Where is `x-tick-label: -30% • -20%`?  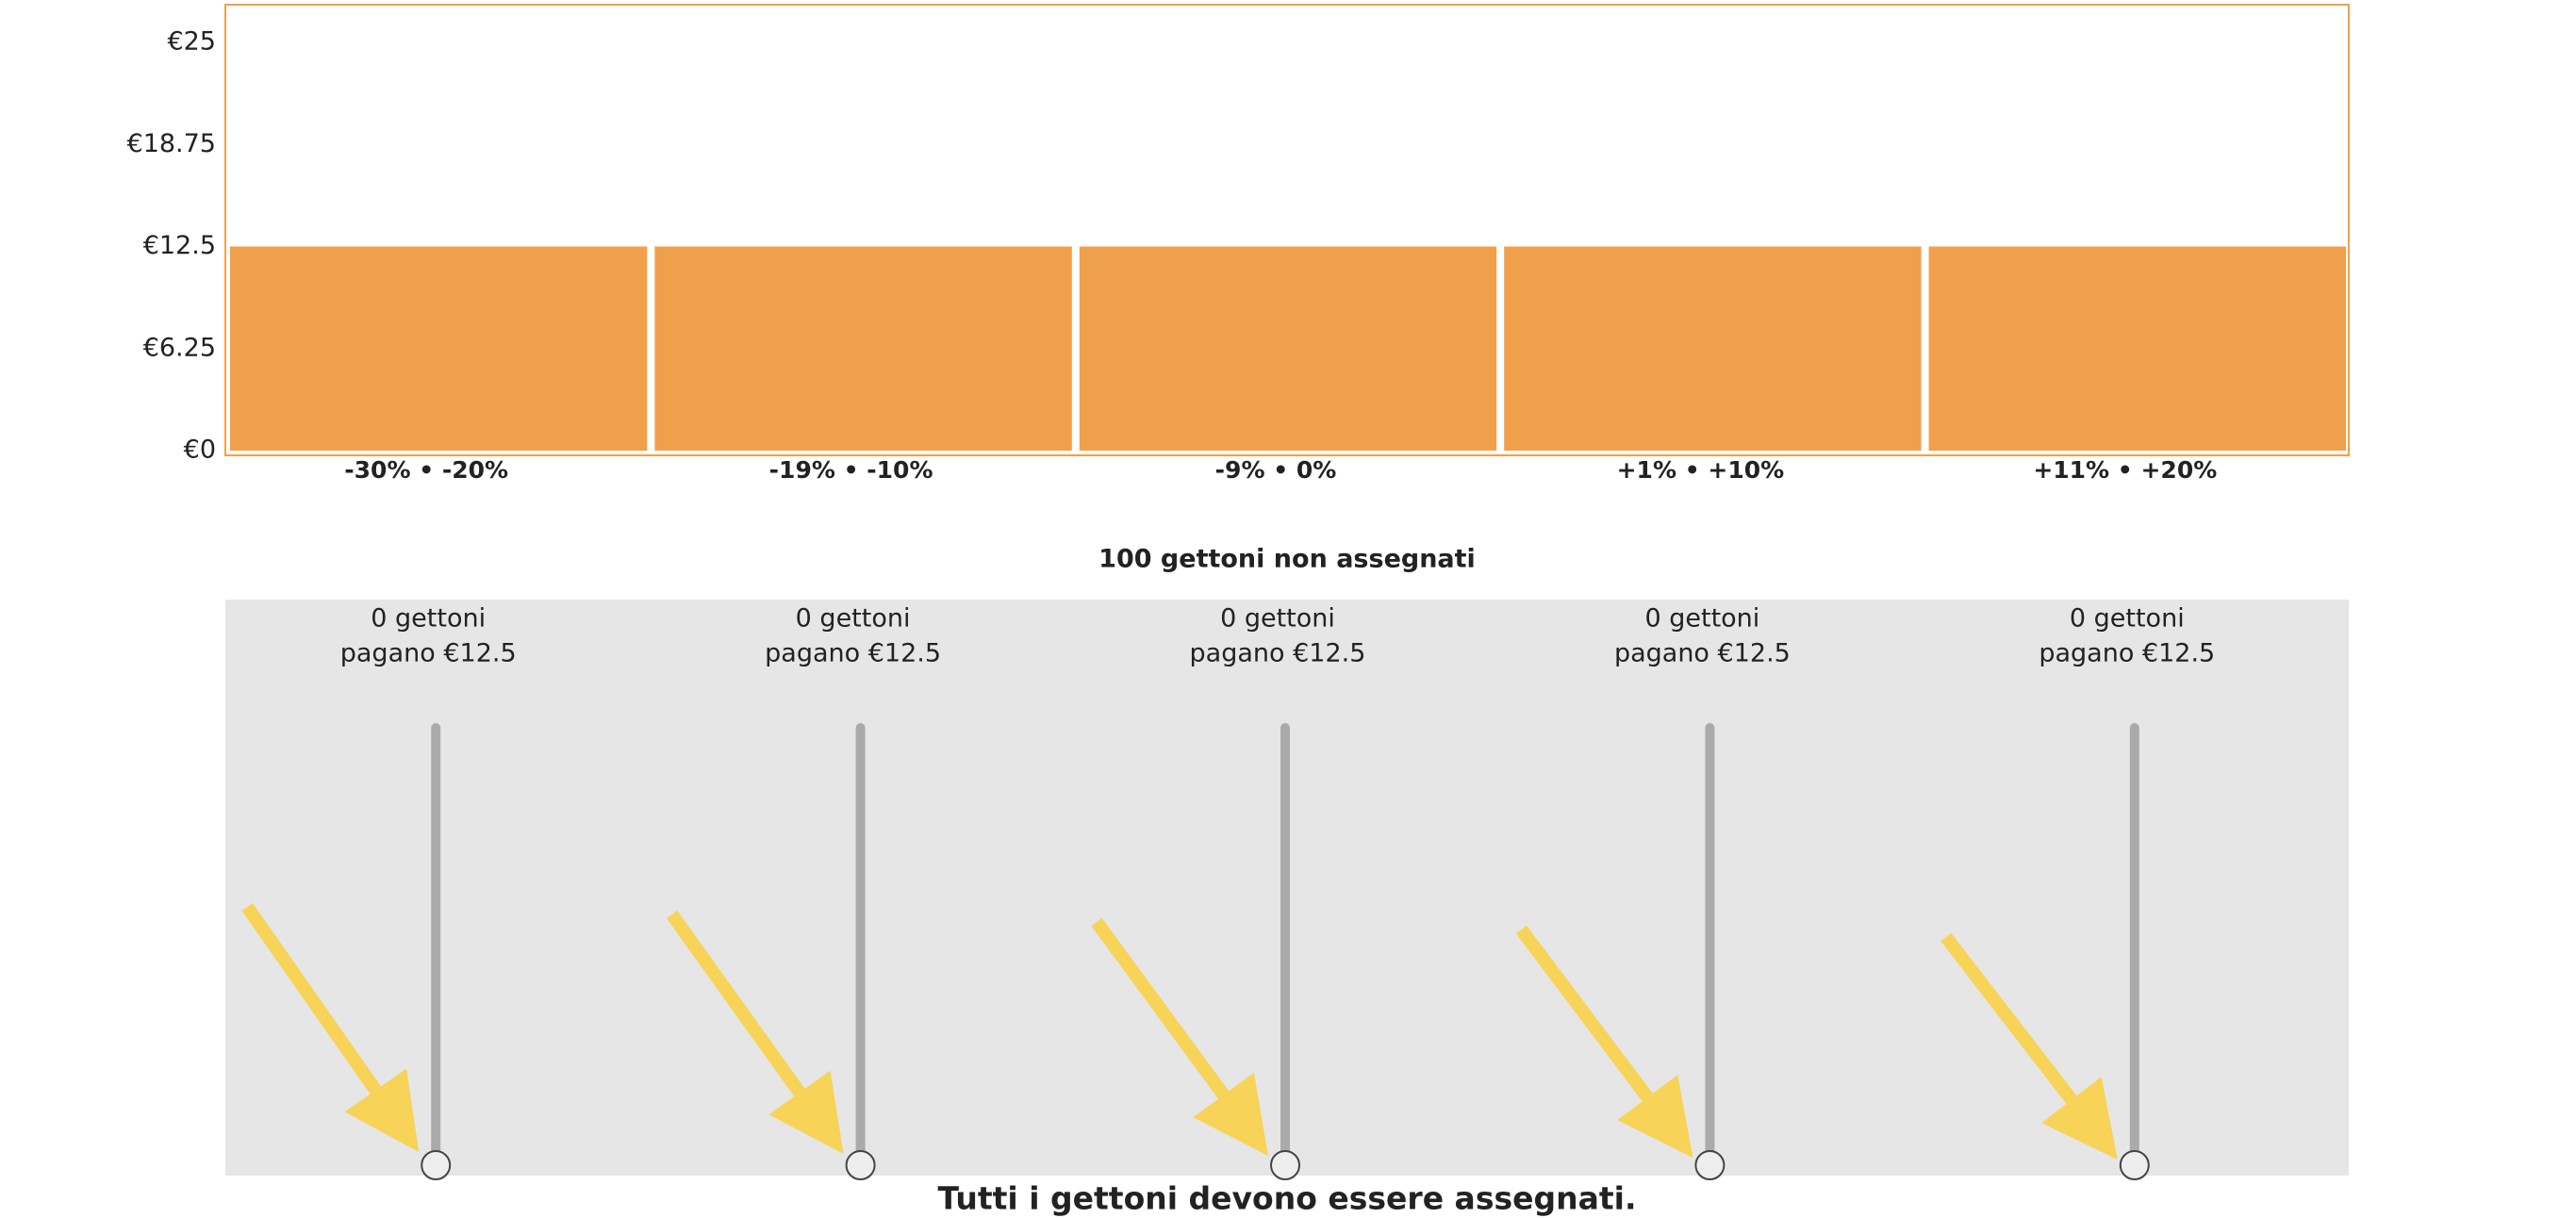 x-tick-label: -30% • -20% is located at coordinates (426, 470).